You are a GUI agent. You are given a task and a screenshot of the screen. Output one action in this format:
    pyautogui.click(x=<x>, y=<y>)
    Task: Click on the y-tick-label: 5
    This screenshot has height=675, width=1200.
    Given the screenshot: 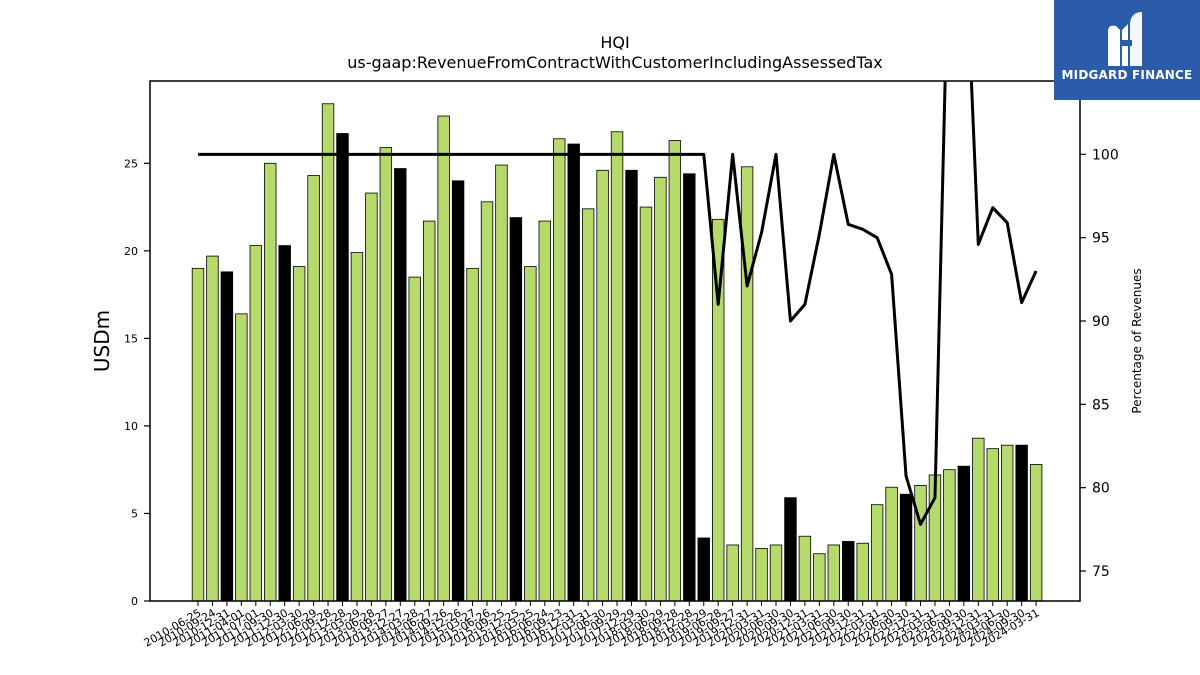 What is the action you would take?
    pyautogui.click(x=134, y=513)
    